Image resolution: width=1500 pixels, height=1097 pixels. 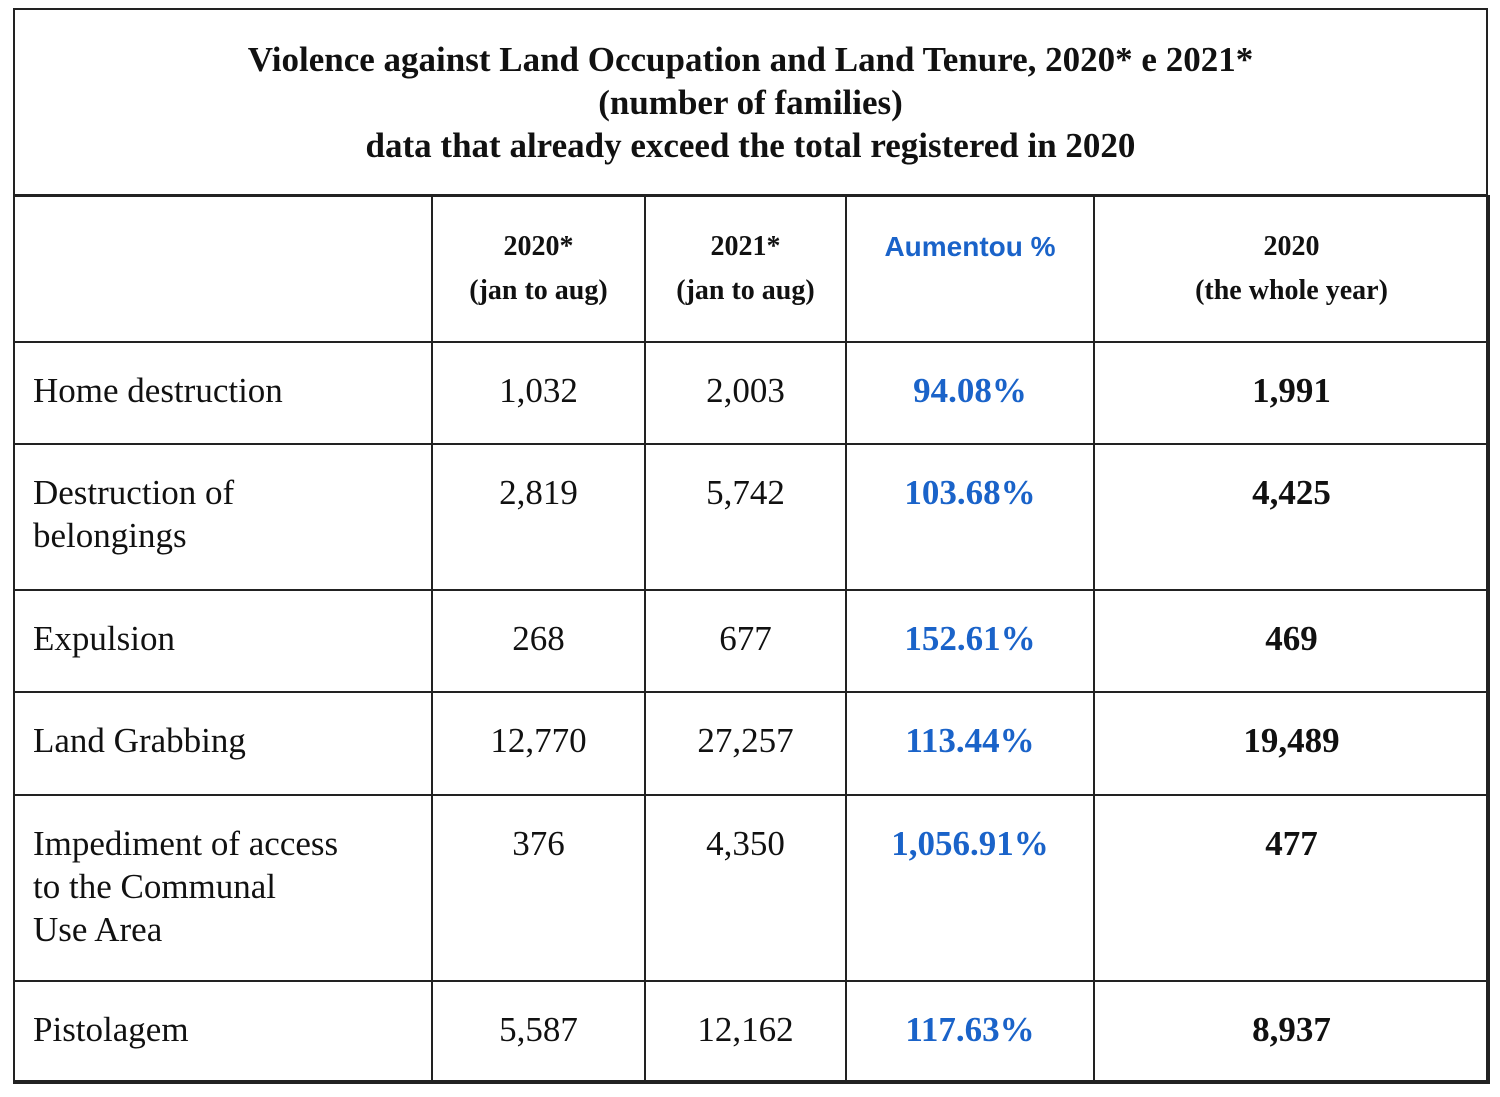 I want to click on cell-2021-partial: 12,162, so click(x=745, y=1032).